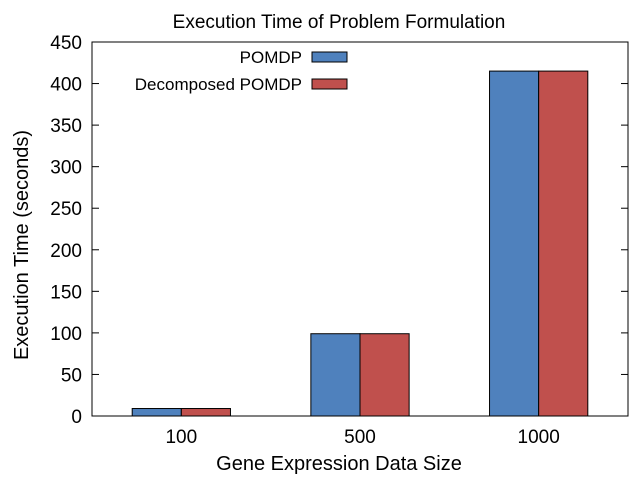 The height and width of the screenshot is (481, 643). What do you see at coordinates (22, 245) in the screenshot?
I see `y-axis-label: Execution Time (seconds)` at bounding box center [22, 245].